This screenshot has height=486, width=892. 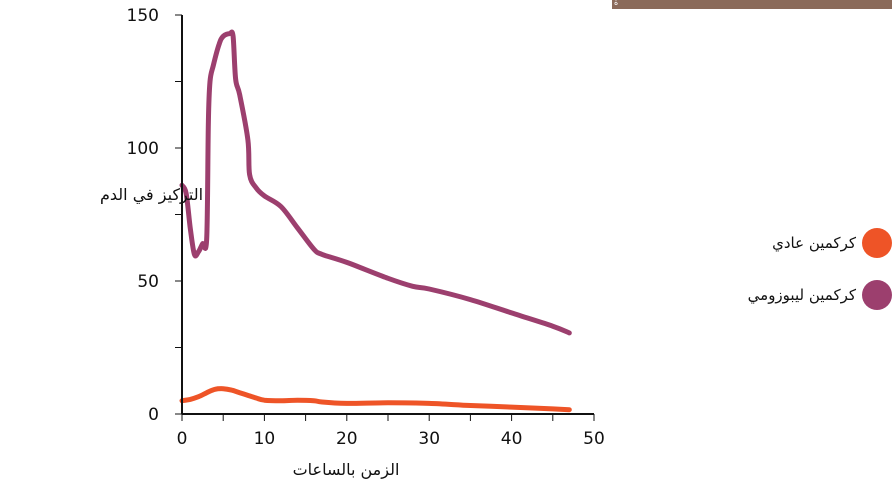 I want to click on y-tick-label: 0, so click(x=153, y=415).